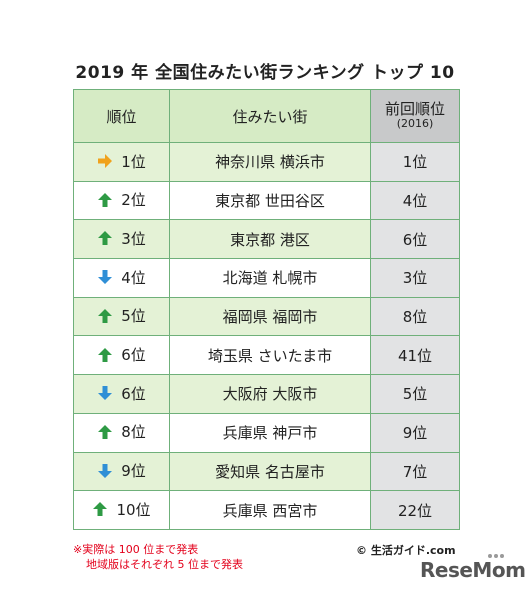 This screenshot has height=590, width=530. Describe the element at coordinates (415, 162) in the screenshot. I see `previous-rank-cell: 1位` at that location.